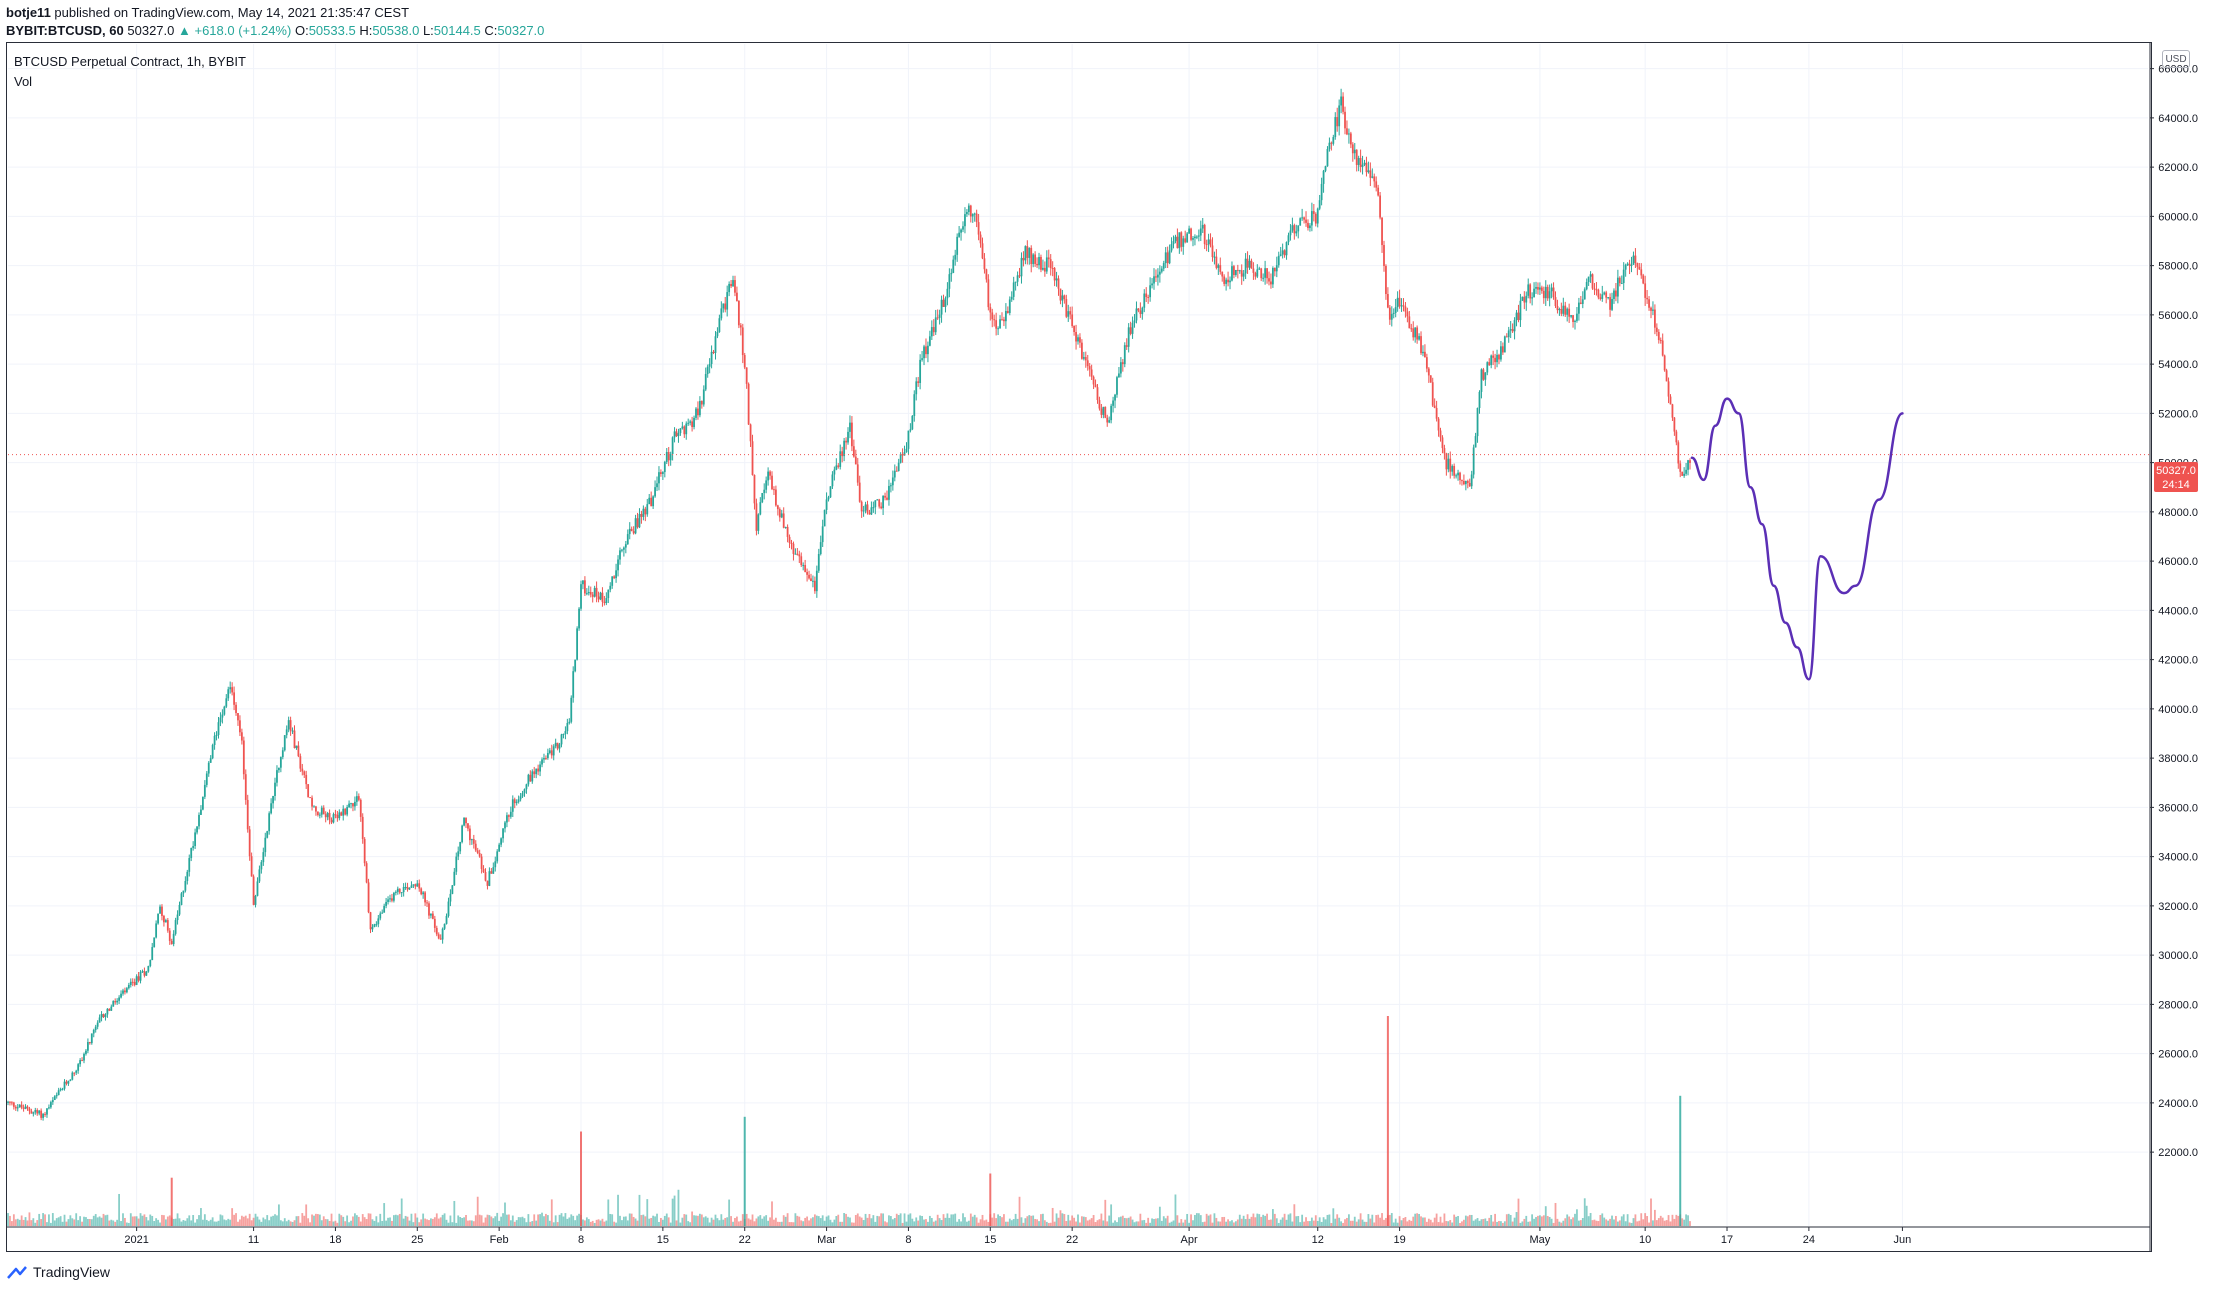 The image size is (2213, 1289). Describe the element at coordinates (2178, 414) in the screenshot. I see `price-tick-label: 52000.0` at that location.